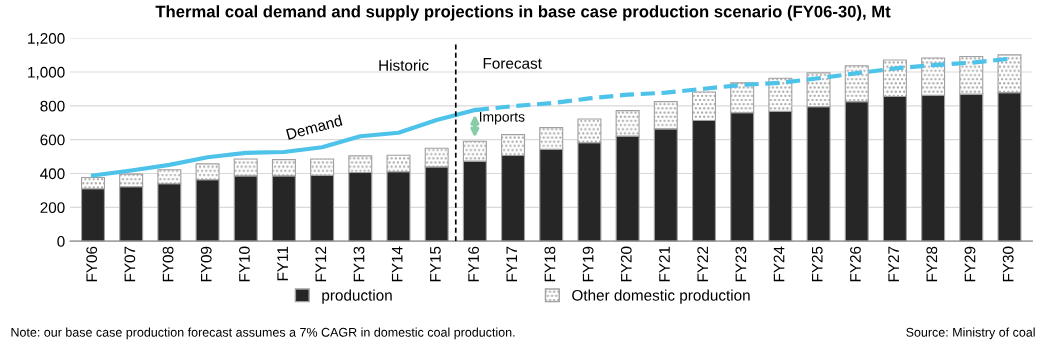 This screenshot has height=347, width=1046. Describe the element at coordinates (588, 264) in the screenshot. I see `x-tick-label: FY19` at that location.